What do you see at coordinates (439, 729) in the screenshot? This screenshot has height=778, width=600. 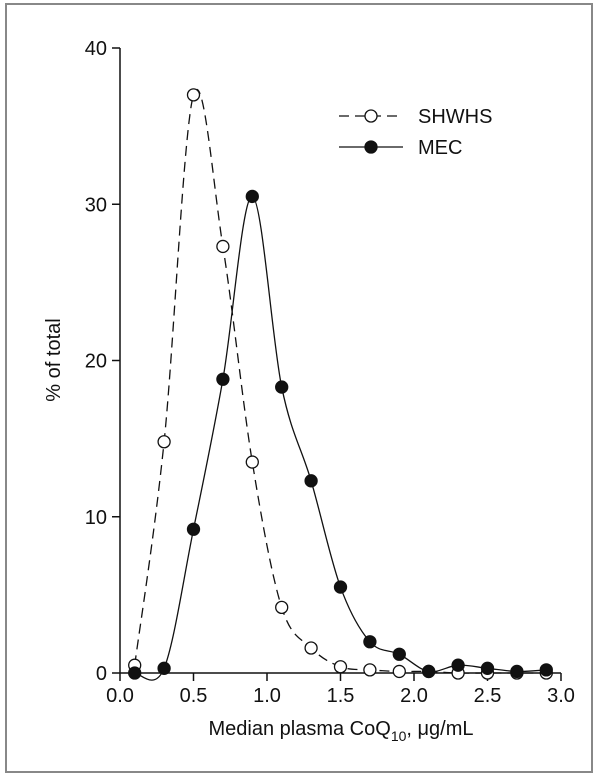 I see `x-axis-label-units: , μg/mL` at bounding box center [439, 729].